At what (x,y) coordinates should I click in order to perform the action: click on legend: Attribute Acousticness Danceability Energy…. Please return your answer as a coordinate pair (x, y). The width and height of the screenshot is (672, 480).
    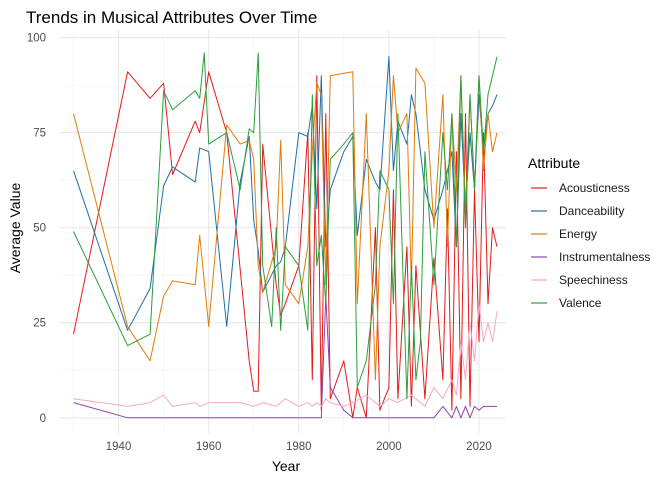
    Looking at the image, I should click on (589, 232).